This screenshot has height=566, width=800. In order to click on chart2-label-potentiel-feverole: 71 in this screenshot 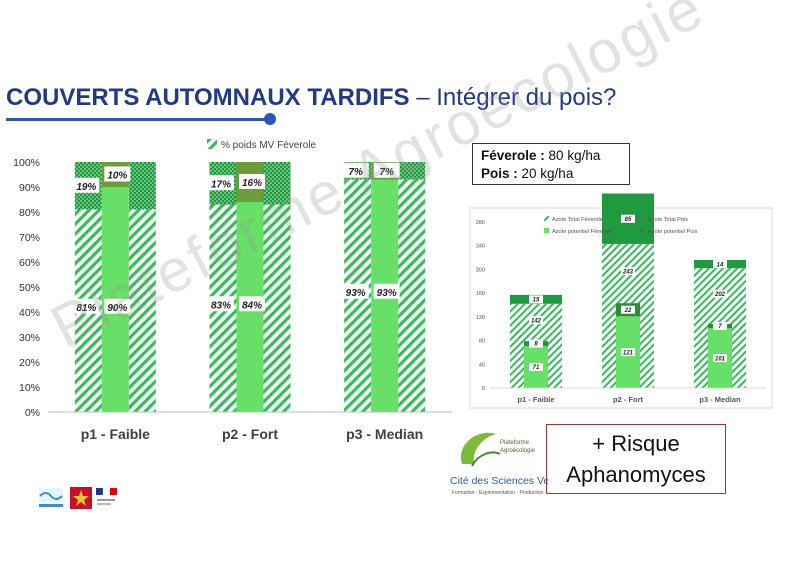, I will do `click(536, 368)`.